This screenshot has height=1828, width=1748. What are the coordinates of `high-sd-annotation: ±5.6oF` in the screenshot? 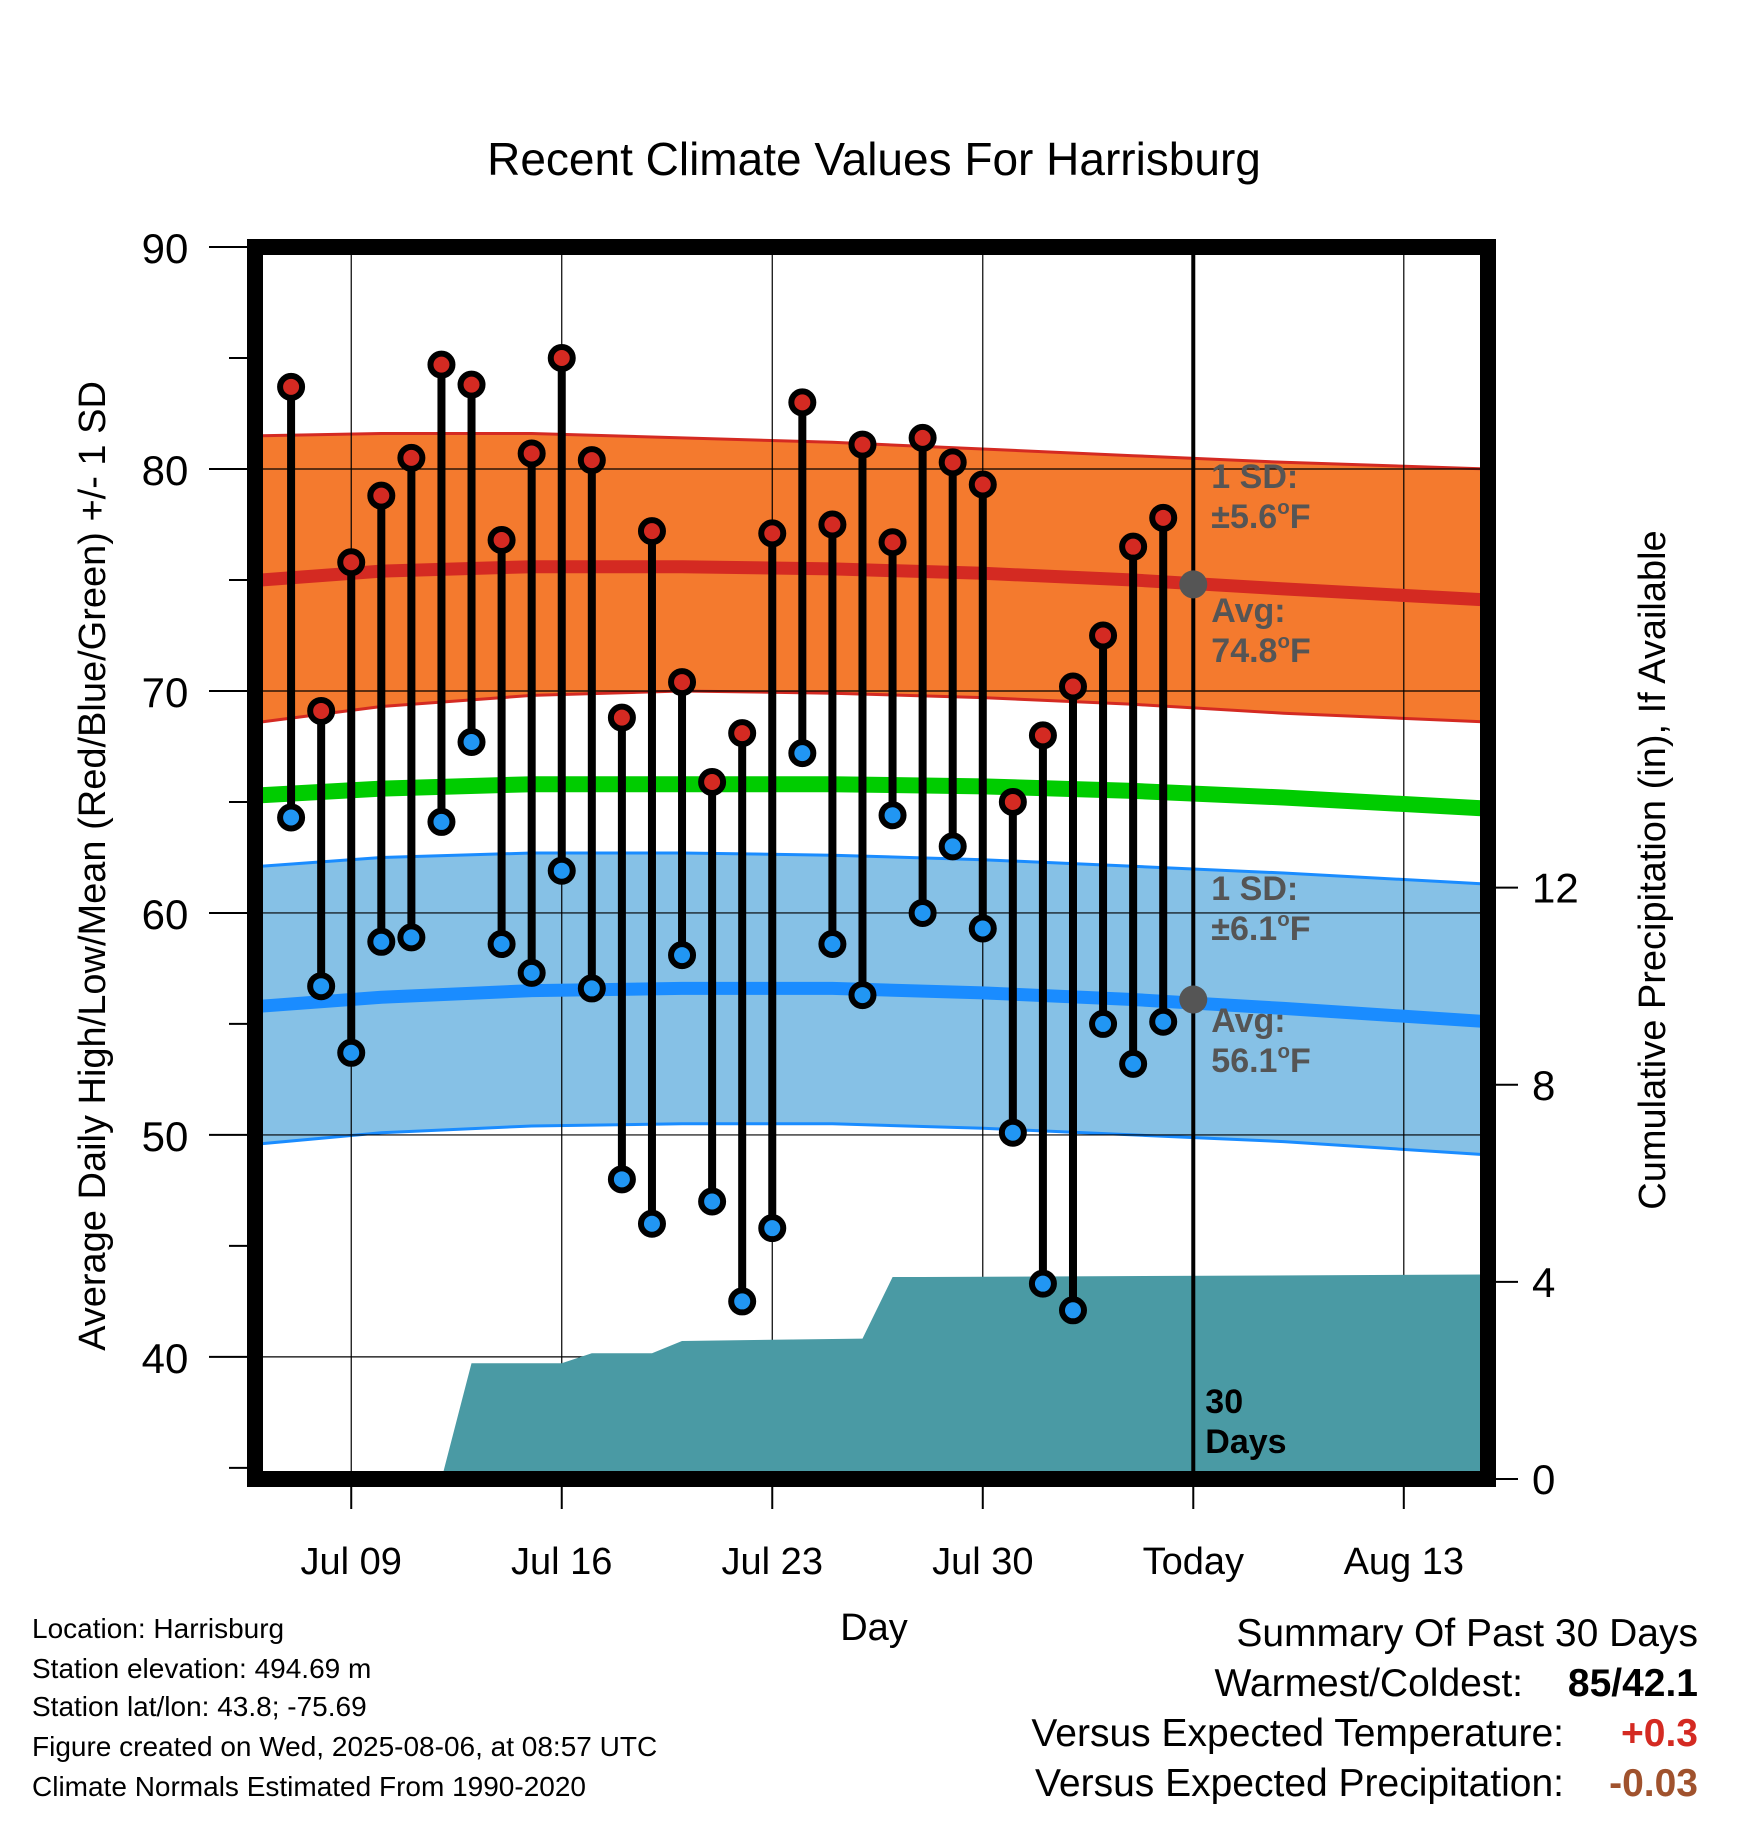 It's located at (1260, 516).